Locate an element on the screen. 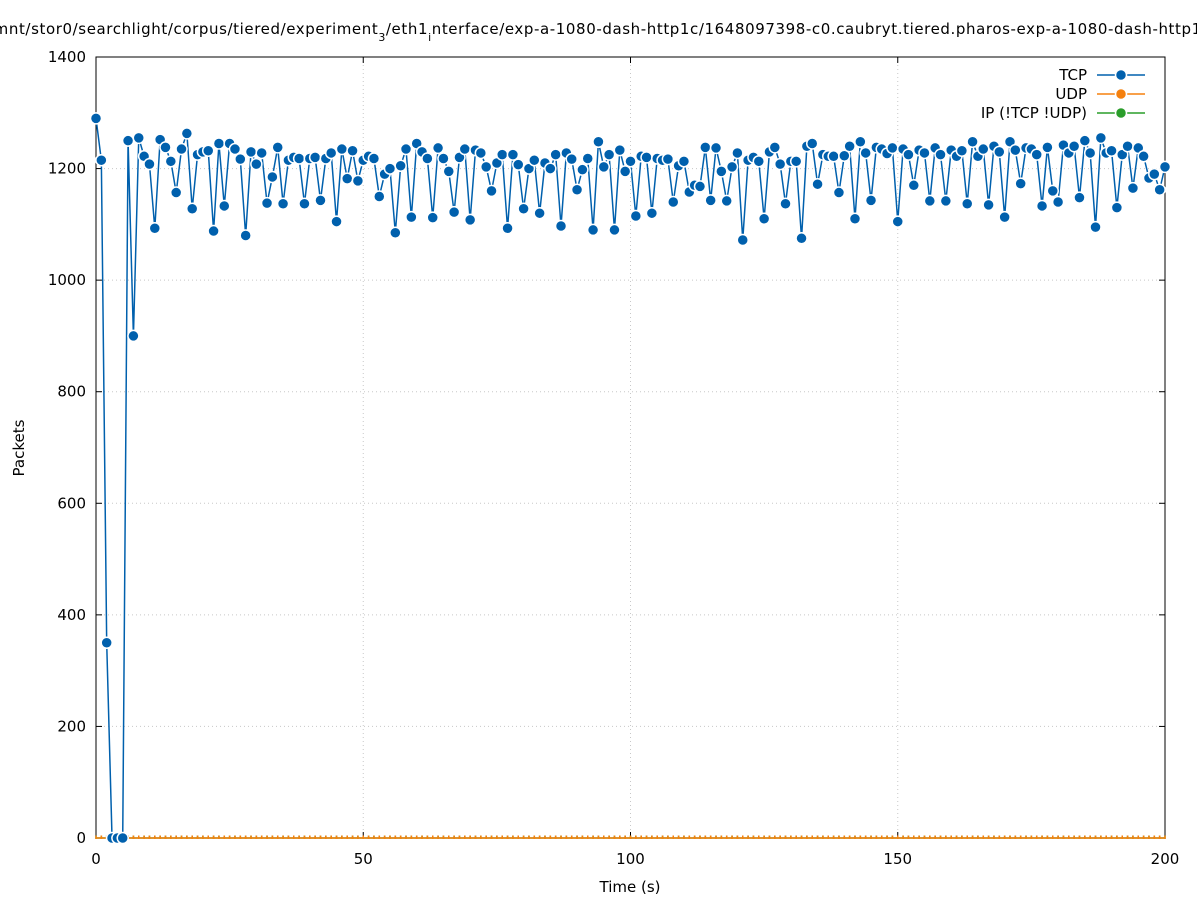 Image resolution: width=1197 pixels, height=900 pixels. x-axis-label: Time (s) is located at coordinates (630, 887).